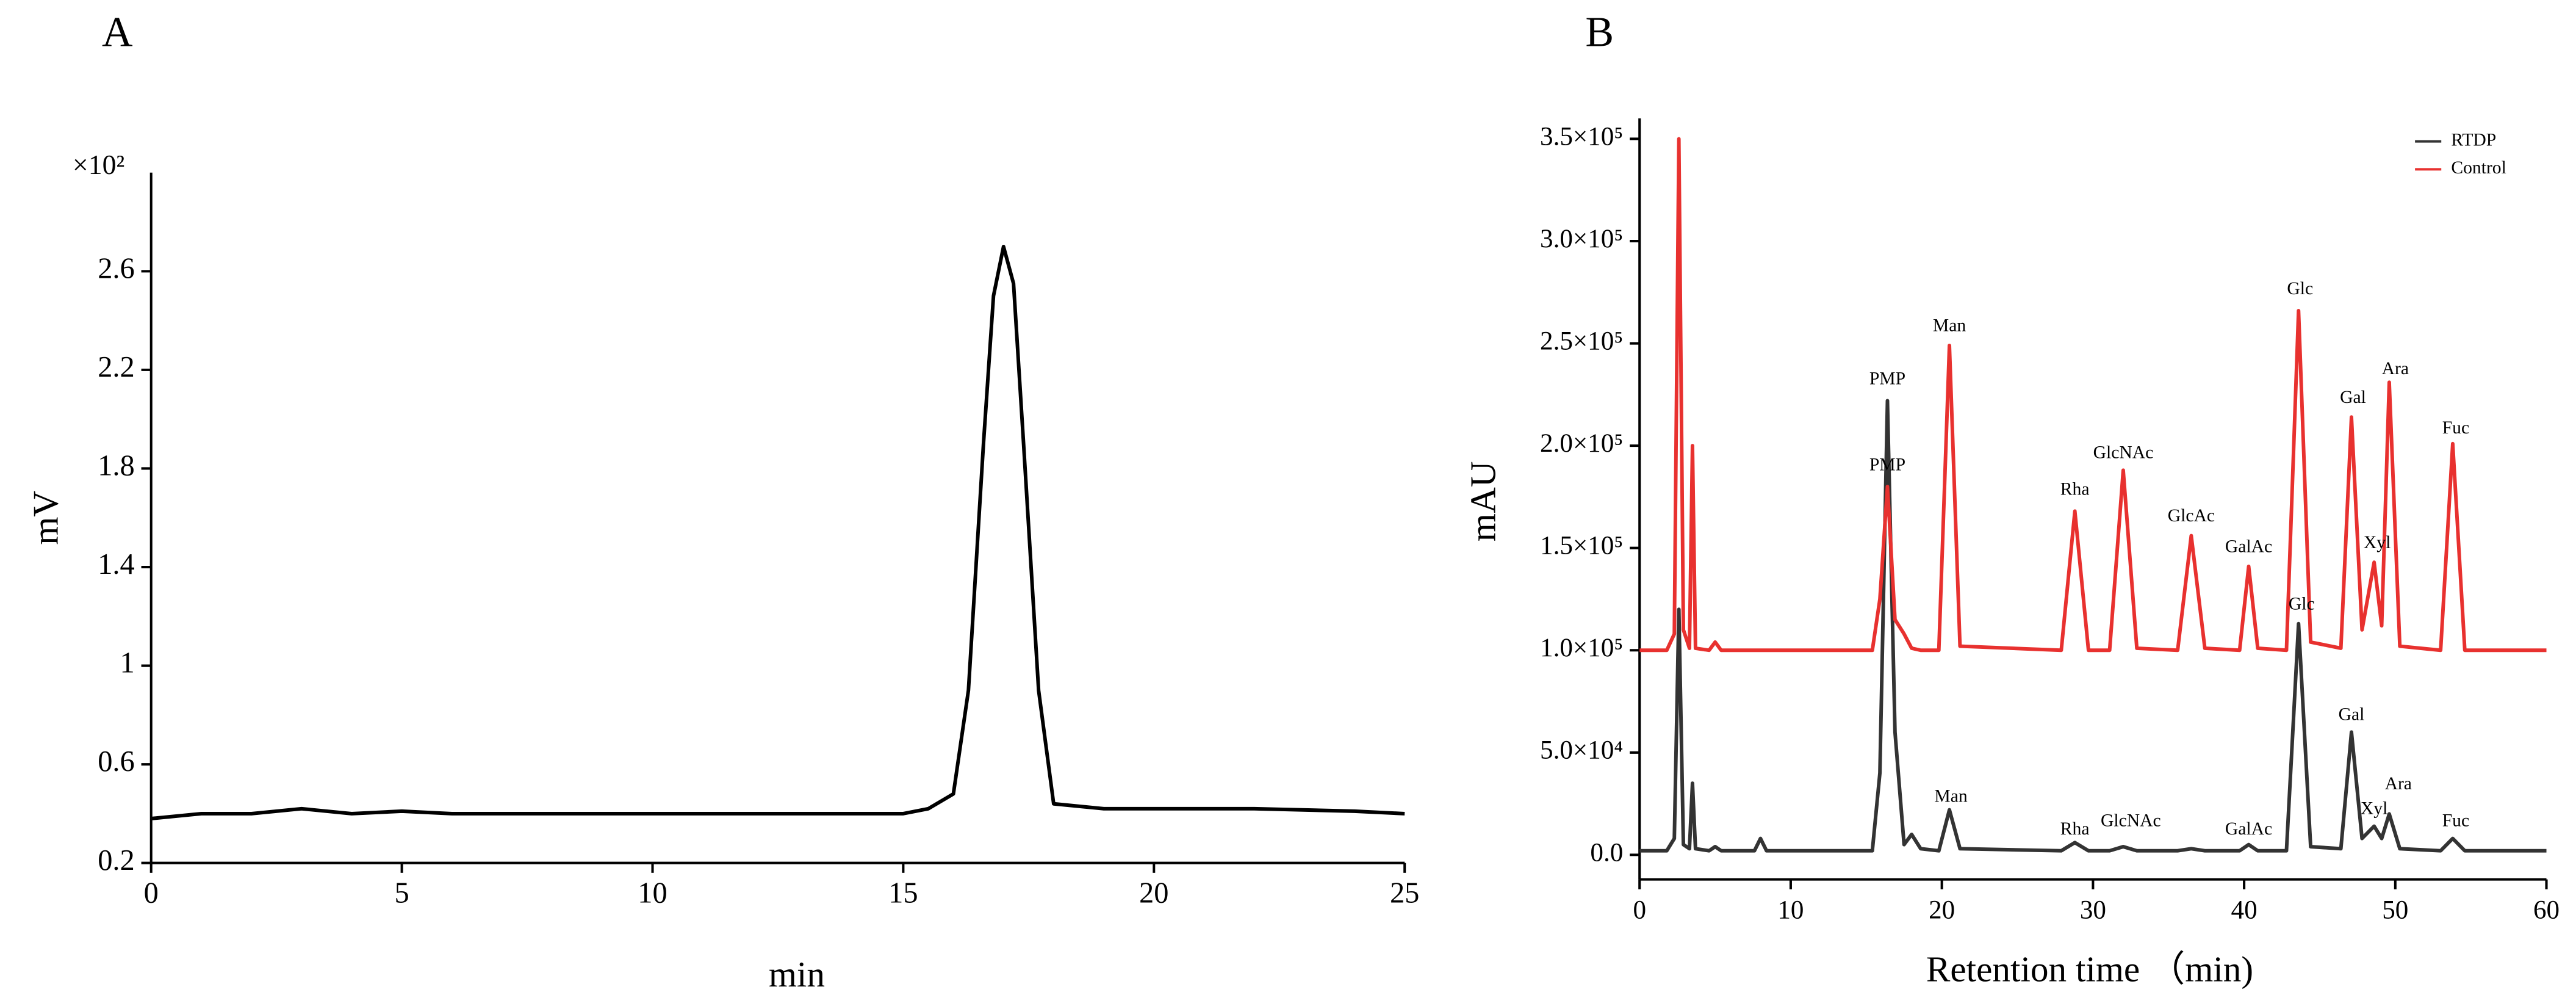 Image resolution: width=2576 pixels, height=1006 pixels. What do you see at coordinates (797, 974) in the screenshot?
I see `x-axis-label: min` at bounding box center [797, 974].